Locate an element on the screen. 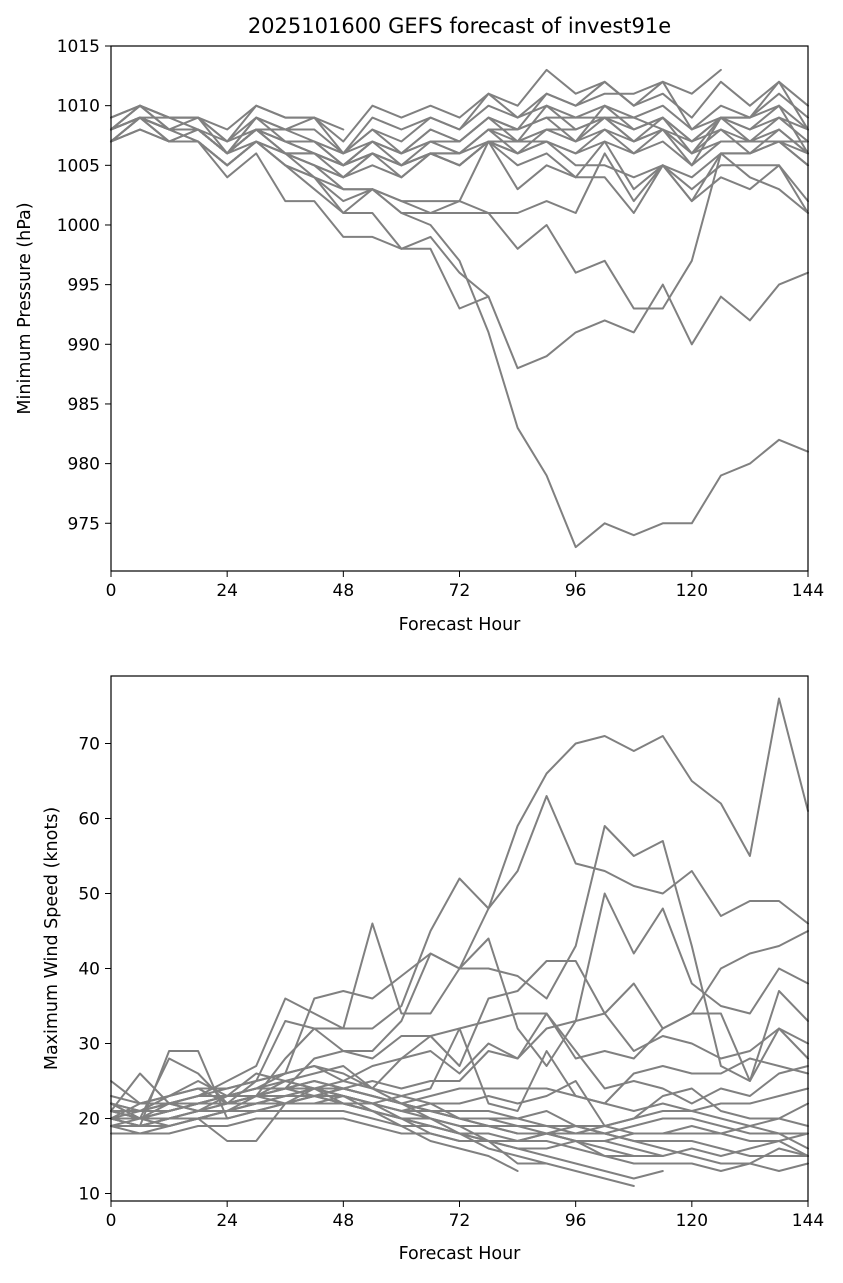 This screenshot has width=843, height=1283. pressure-x-ticks: 0 24 48 72 96 120 144 is located at coordinates (465, 586).